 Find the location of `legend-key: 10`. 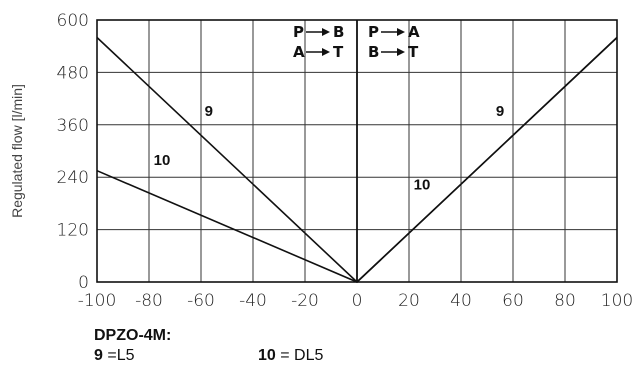

legend-key: 10 is located at coordinates (267, 355).